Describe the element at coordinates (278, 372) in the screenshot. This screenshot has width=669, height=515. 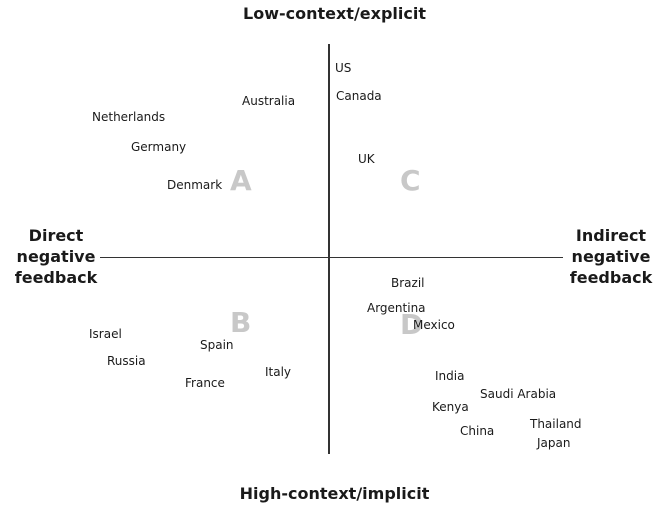
I see `country-label-italy: Italy` at that location.